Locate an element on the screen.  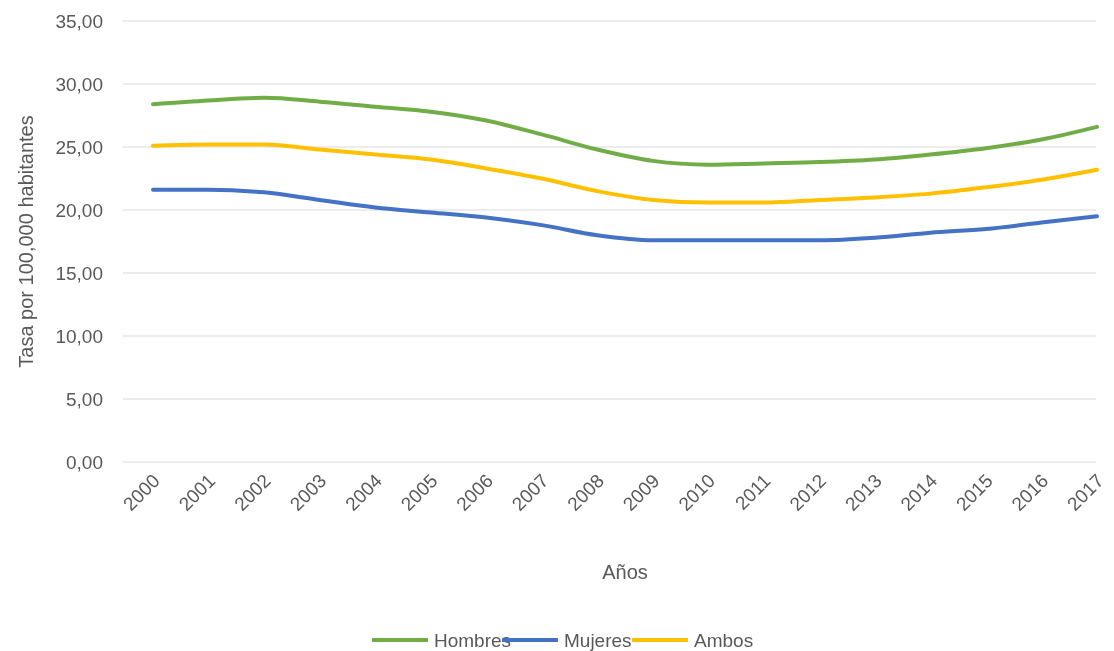
y-tick-label: 30,00 is located at coordinates (79, 84).